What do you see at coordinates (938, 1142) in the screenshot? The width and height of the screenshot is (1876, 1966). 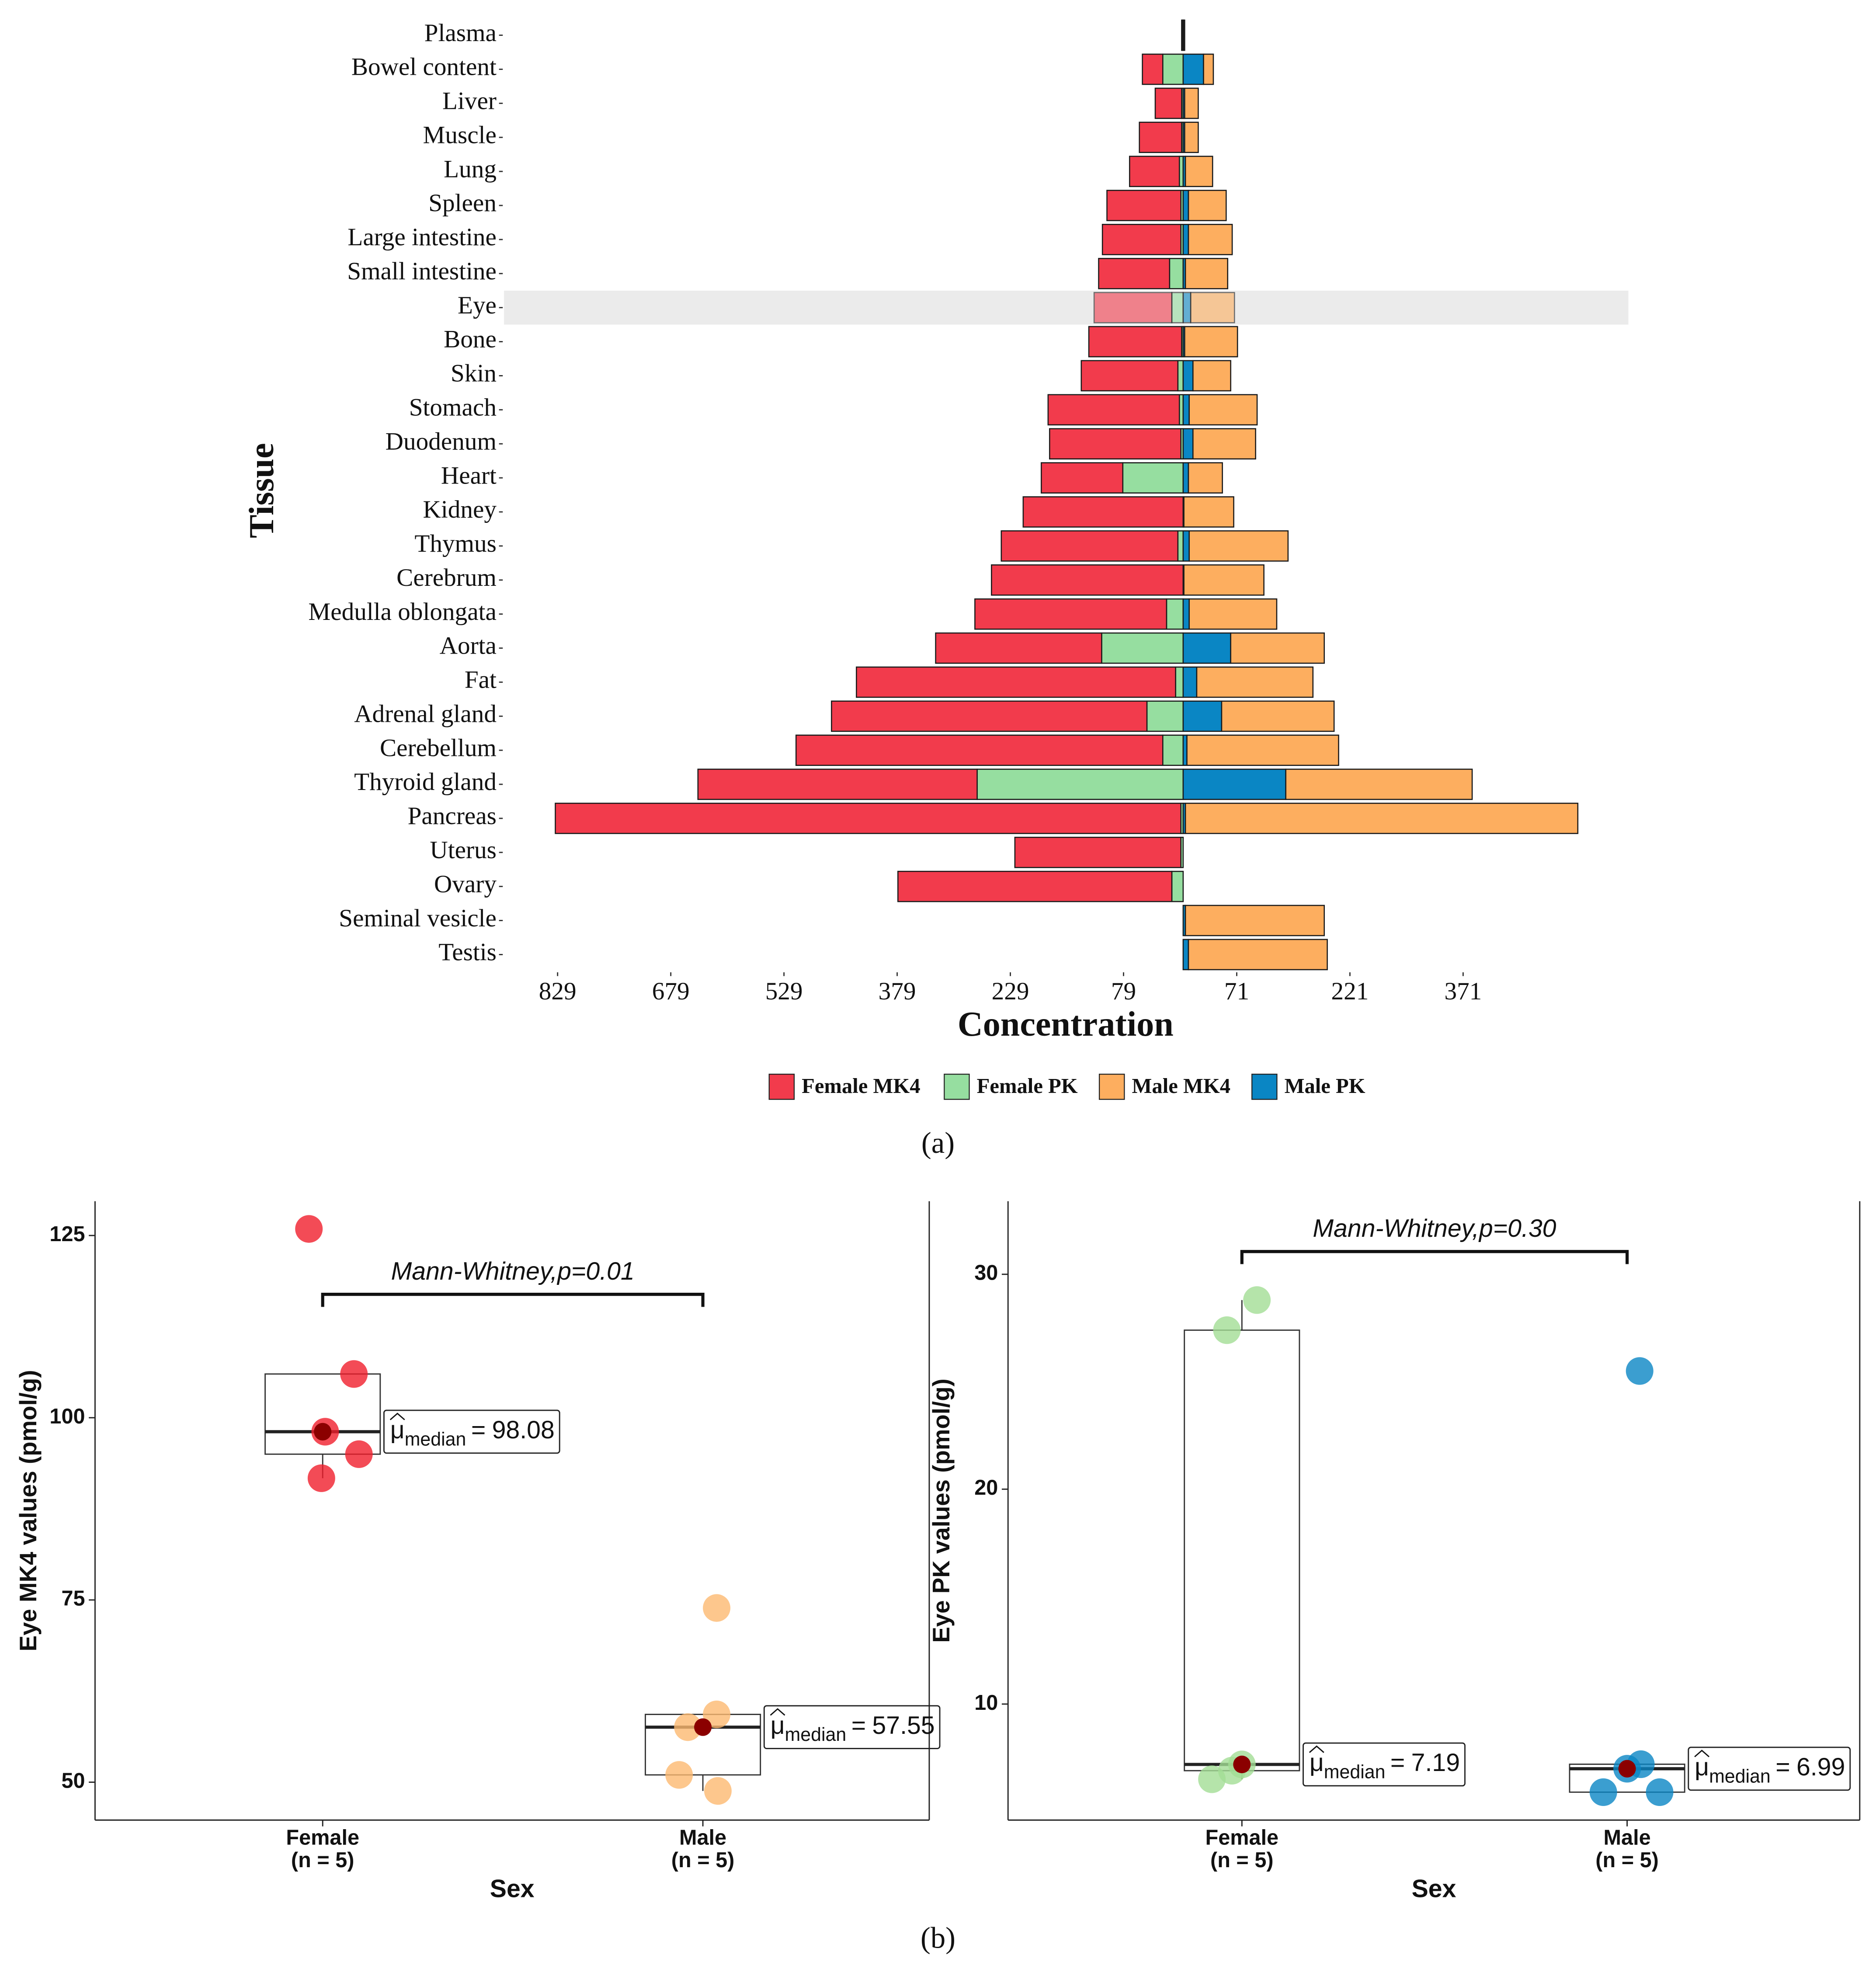 I see `panel-label: (a)` at bounding box center [938, 1142].